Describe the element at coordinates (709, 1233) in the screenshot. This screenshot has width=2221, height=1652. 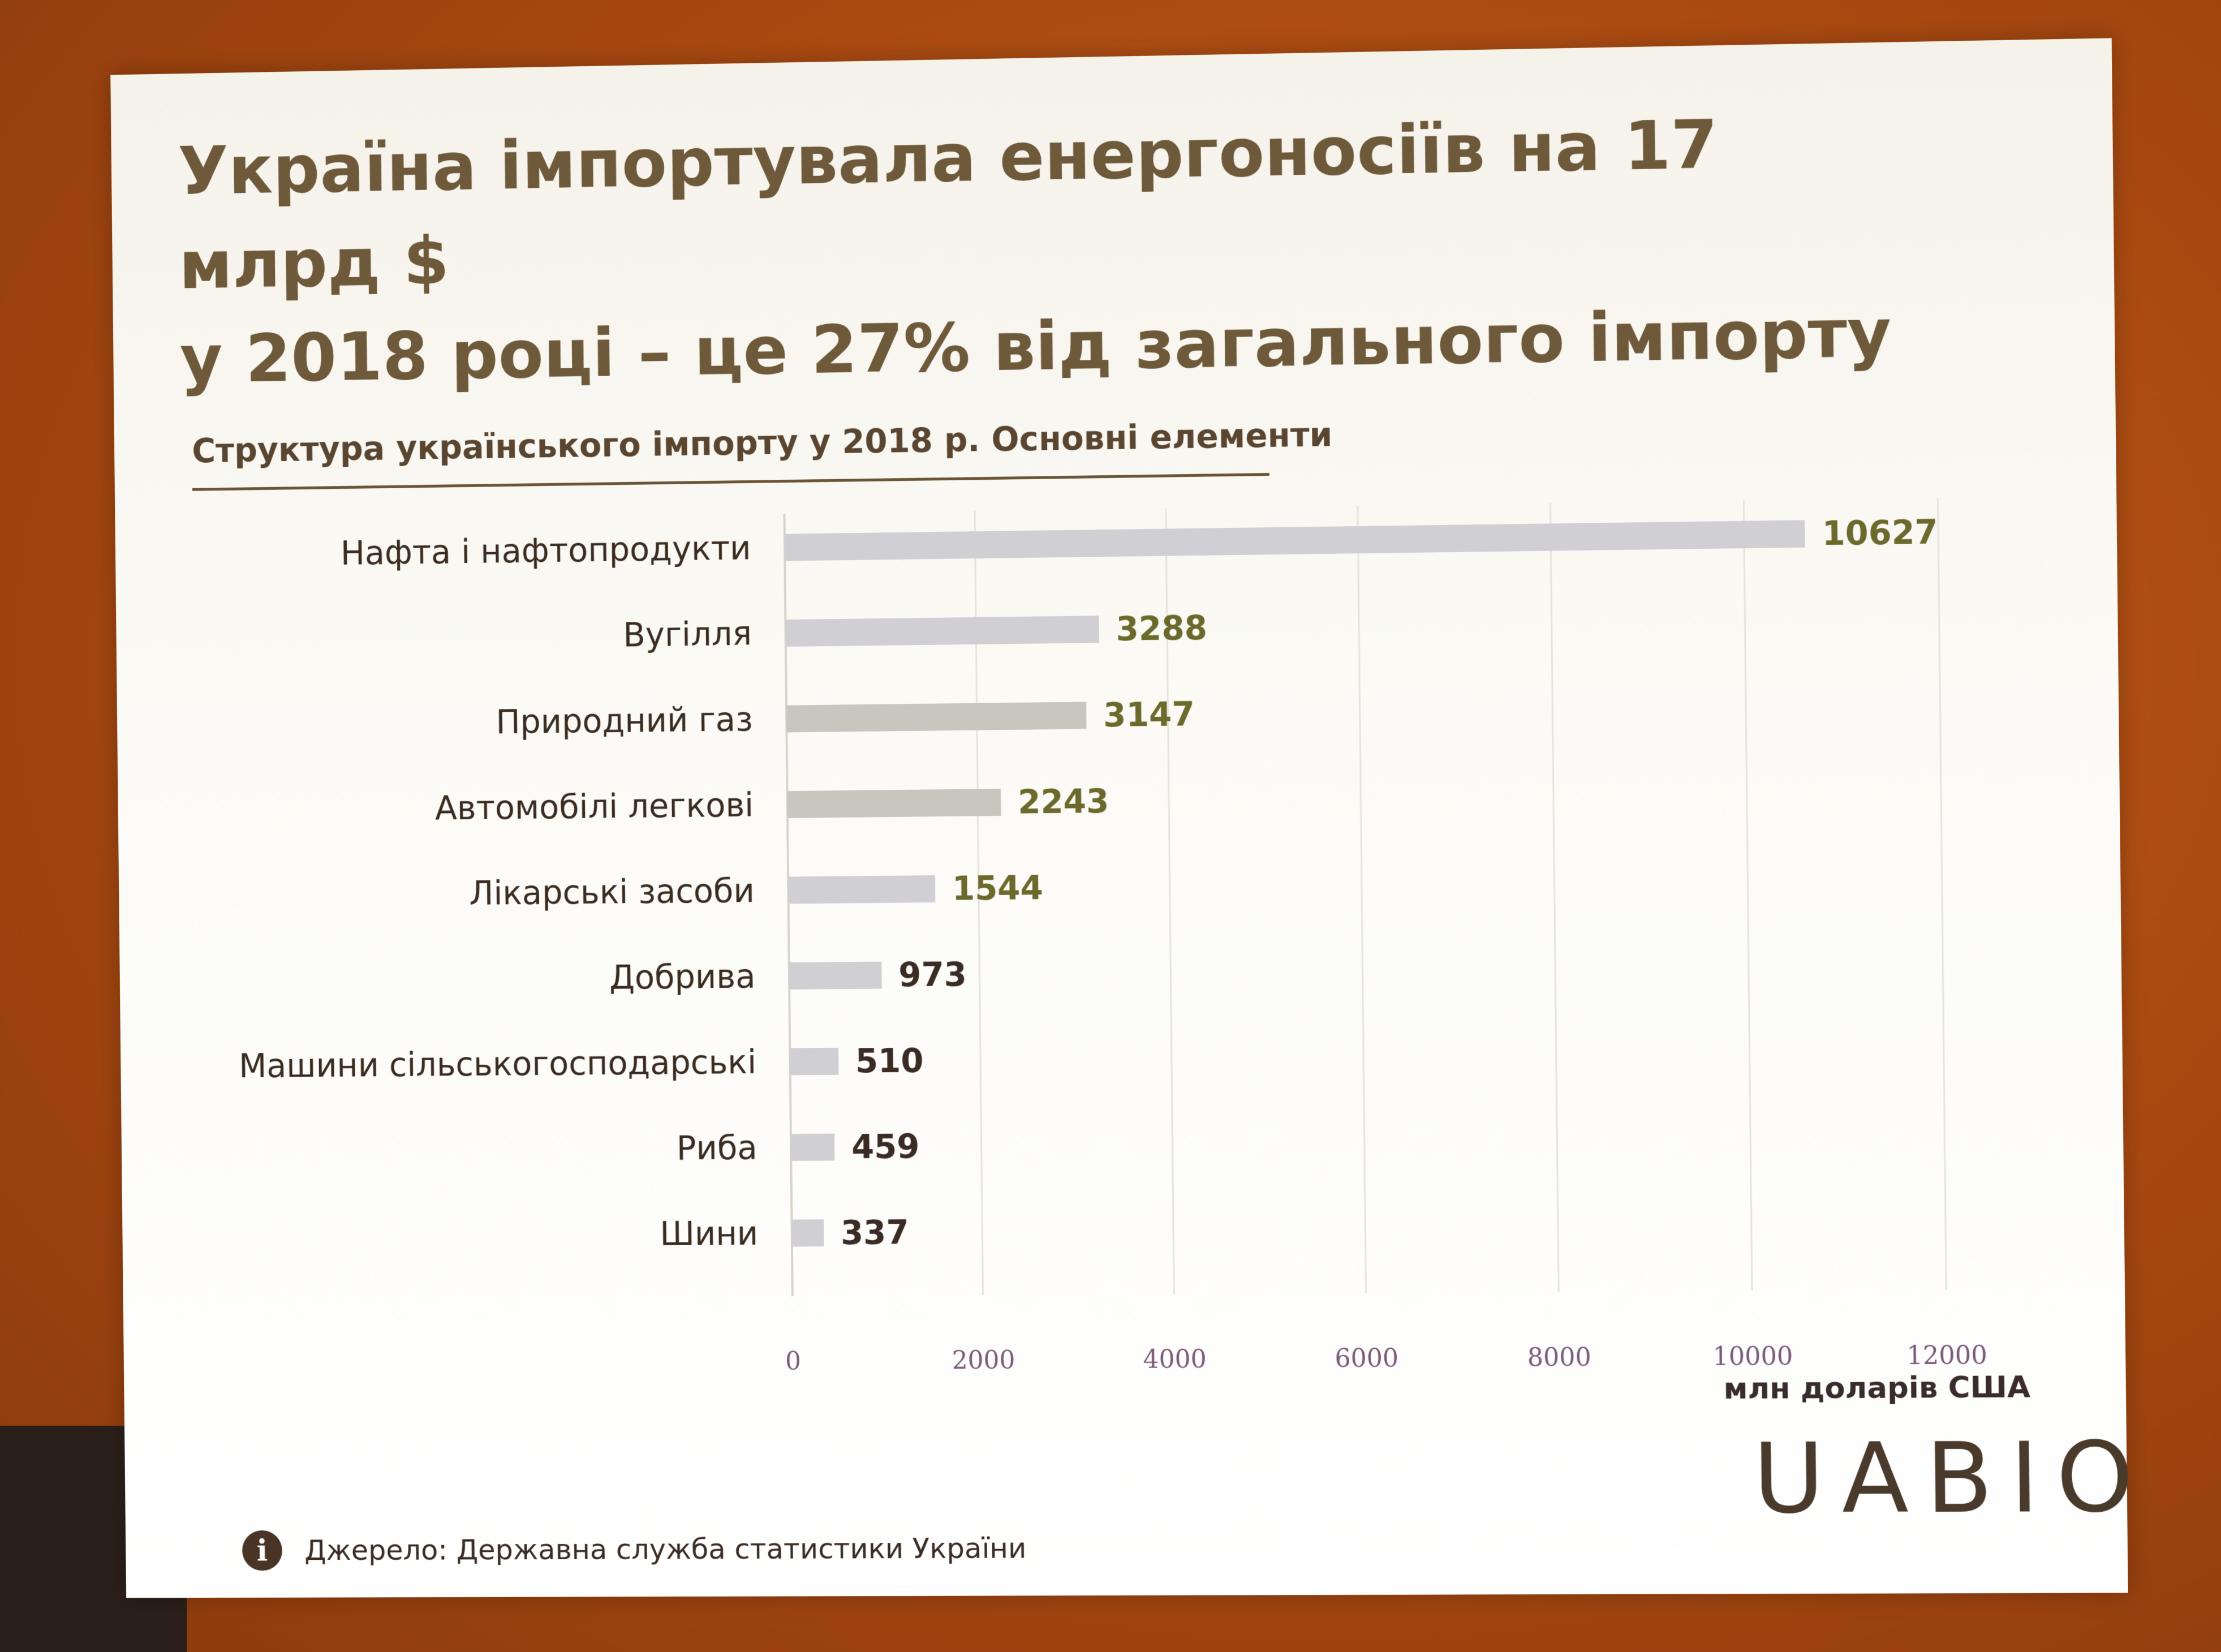
I see `category-label: Шини` at that location.